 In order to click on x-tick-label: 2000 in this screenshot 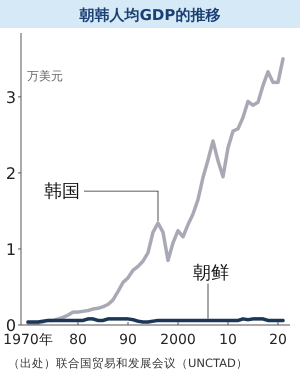, I will do `click(178, 340)`.